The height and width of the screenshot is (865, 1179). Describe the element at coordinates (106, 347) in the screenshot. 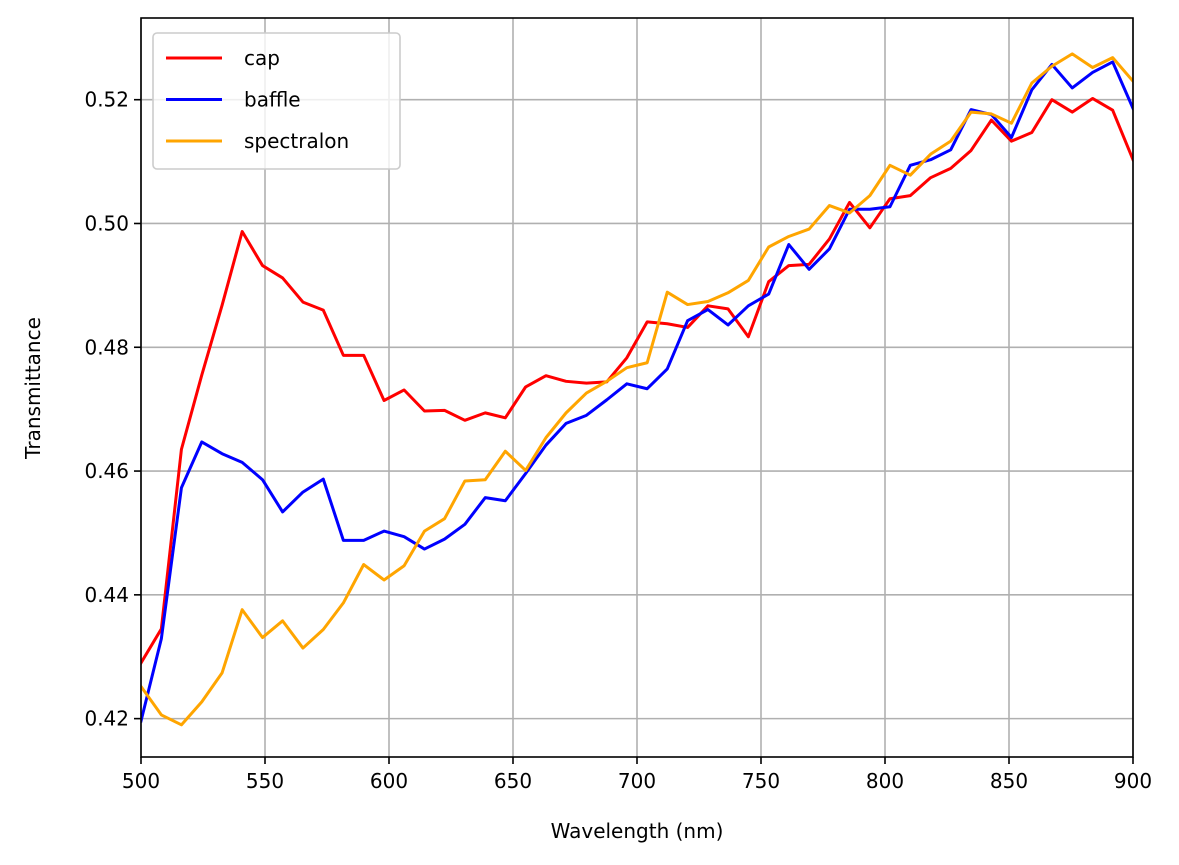

I see `y-tick-label: 0.48` at that location.